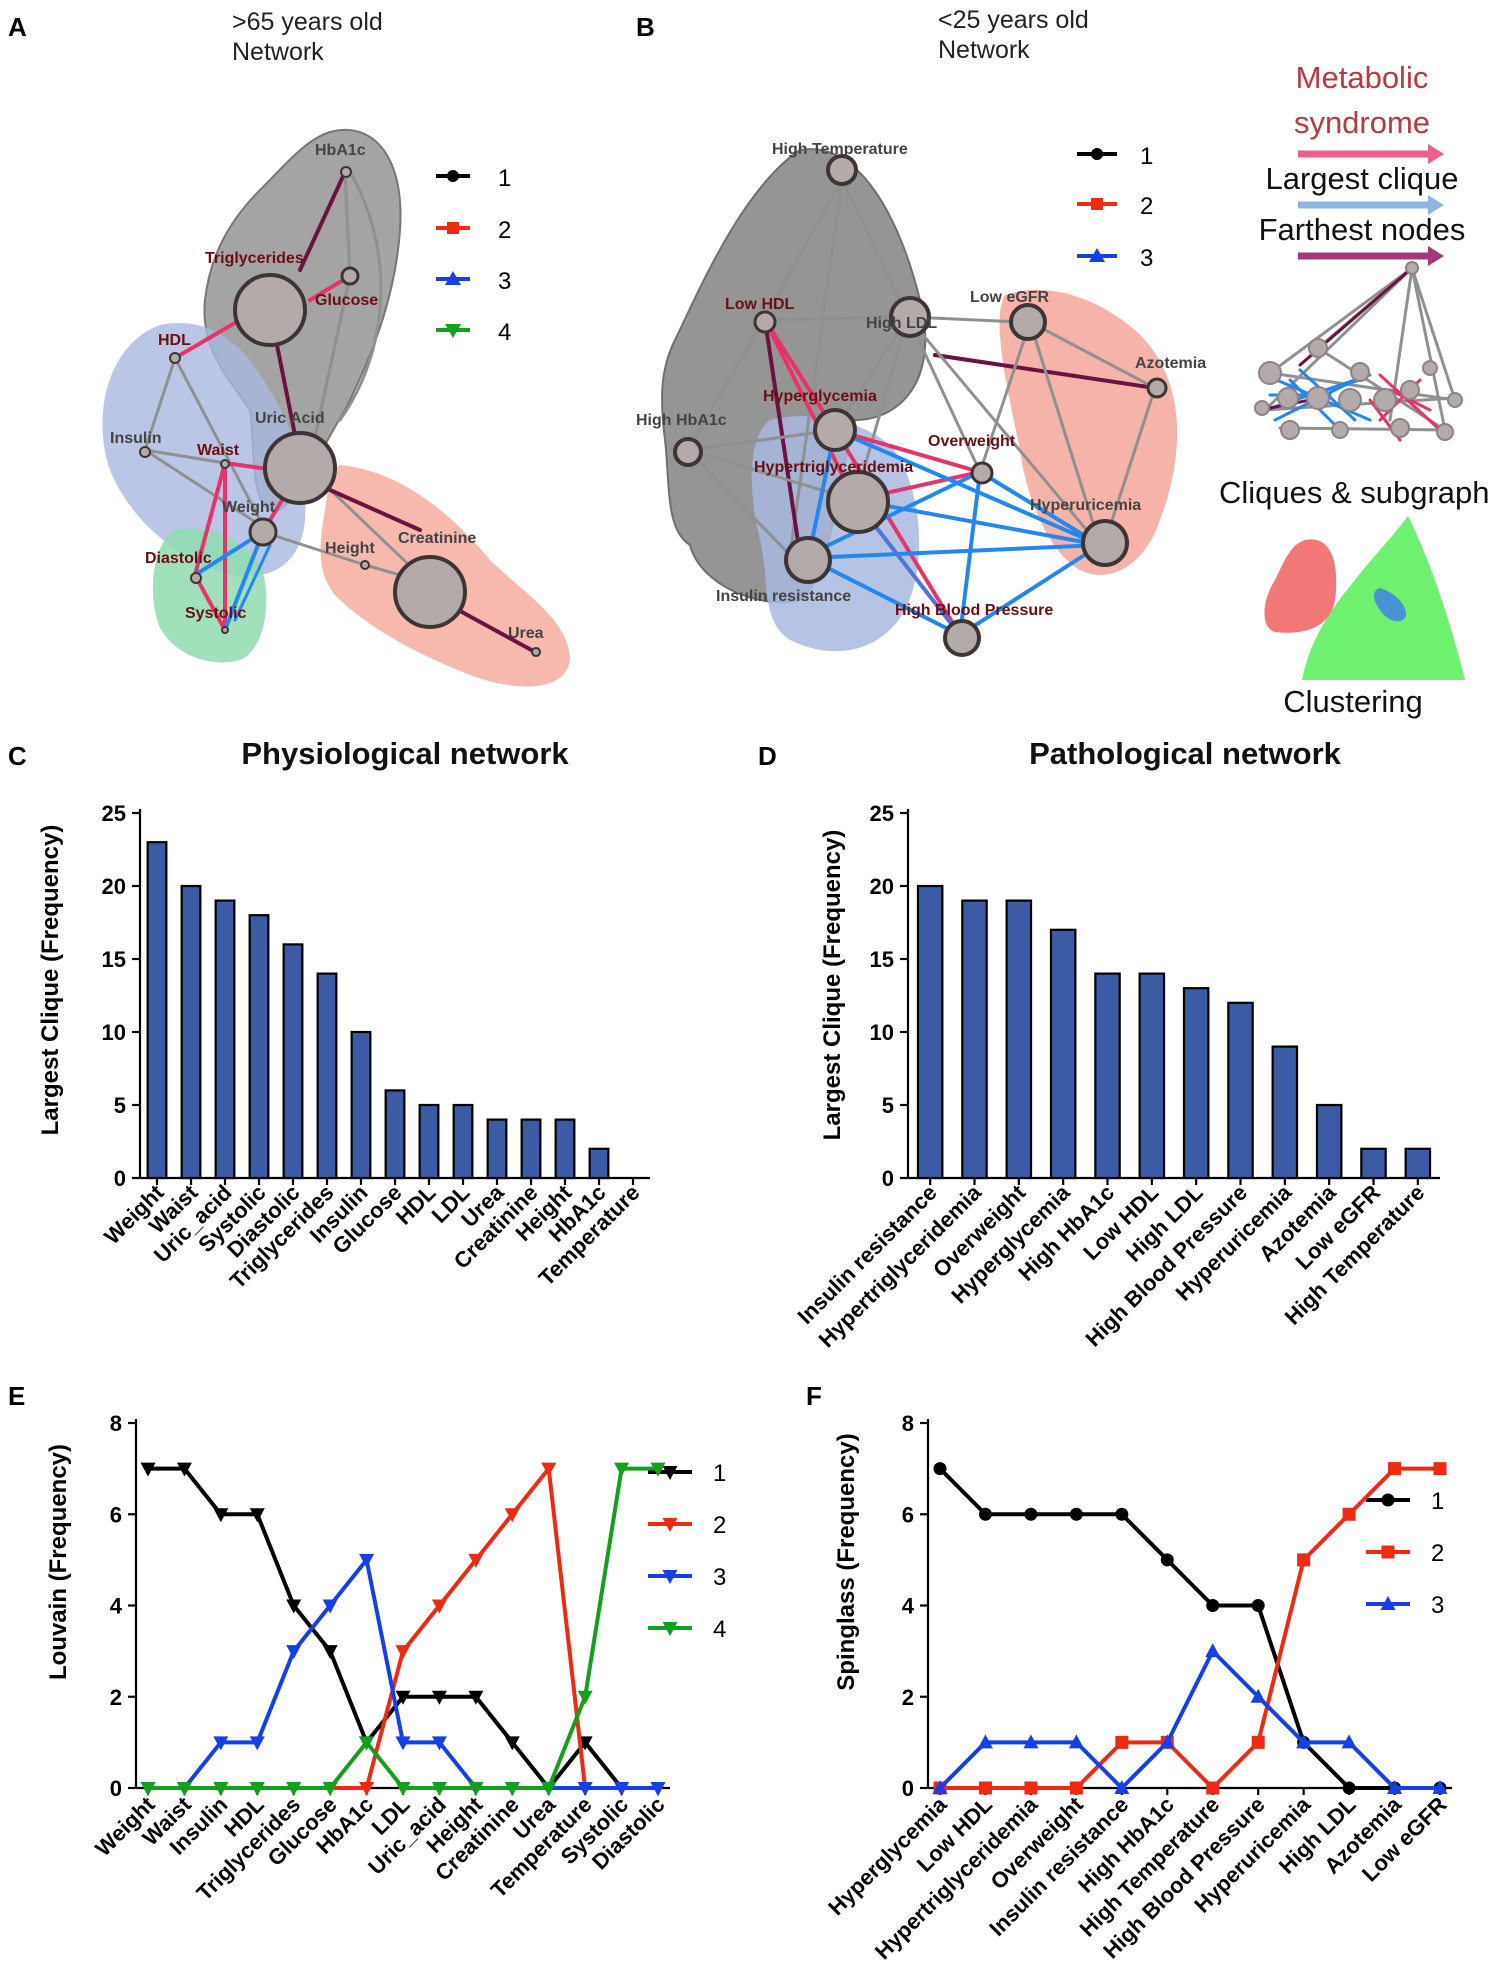 The width and height of the screenshot is (1490, 1987). I want to click on legend-a-label-4: 4, so click(504, 332).